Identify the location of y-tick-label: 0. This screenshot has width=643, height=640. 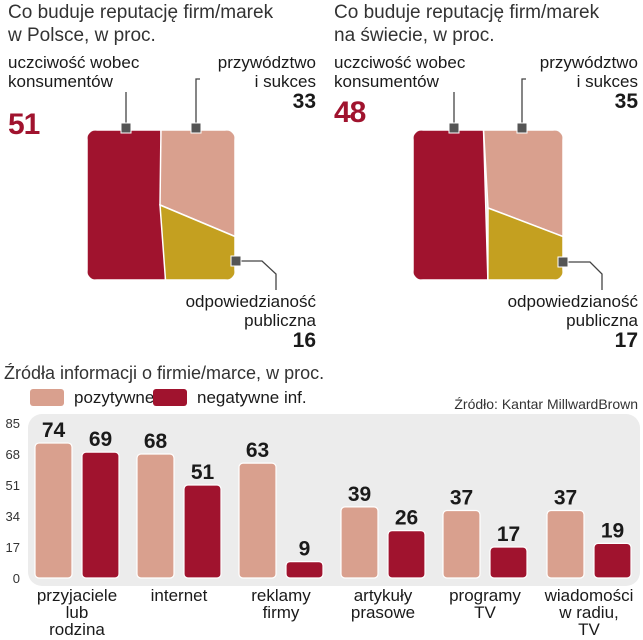
(16, 578).